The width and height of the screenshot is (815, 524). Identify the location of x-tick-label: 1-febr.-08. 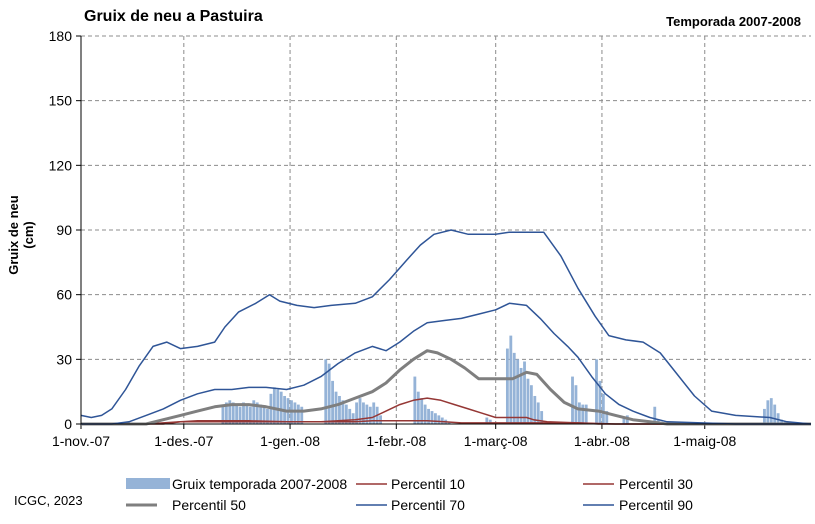
(396, 441).